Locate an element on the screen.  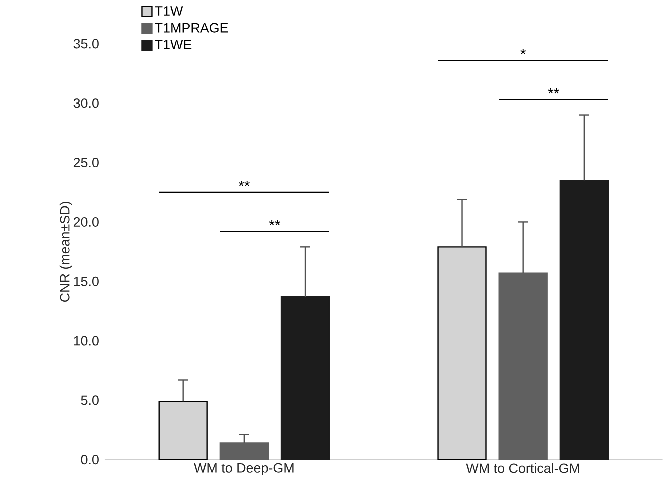
y-tick-label: 10.0 is located at coordinates (86, 341).